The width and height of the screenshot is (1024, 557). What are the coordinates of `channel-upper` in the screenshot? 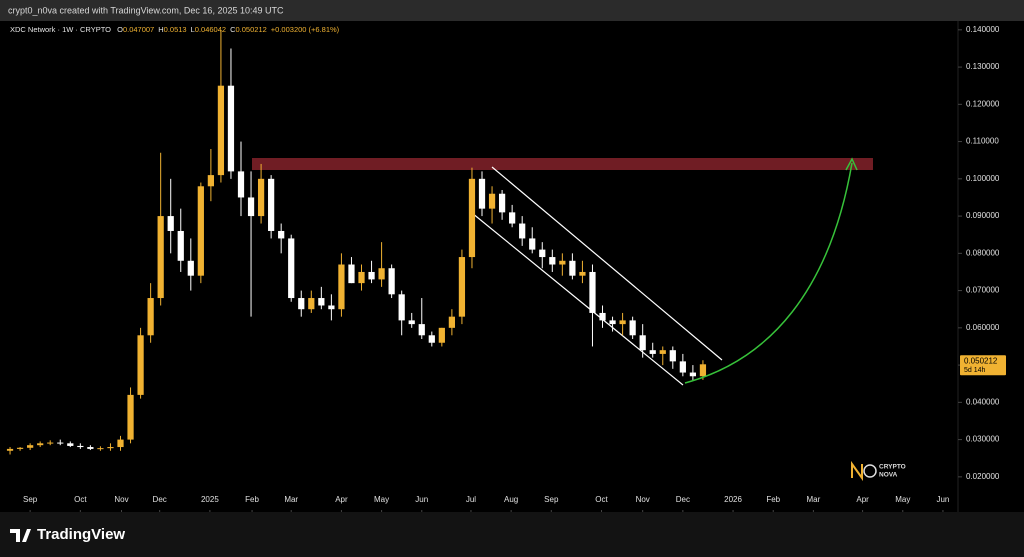 It's located at (607, 263).